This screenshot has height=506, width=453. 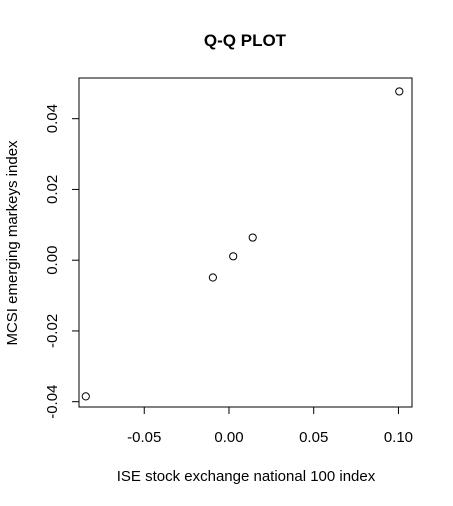 I want to click on y-tick-label: 0.02, so click(x=52, y=189).